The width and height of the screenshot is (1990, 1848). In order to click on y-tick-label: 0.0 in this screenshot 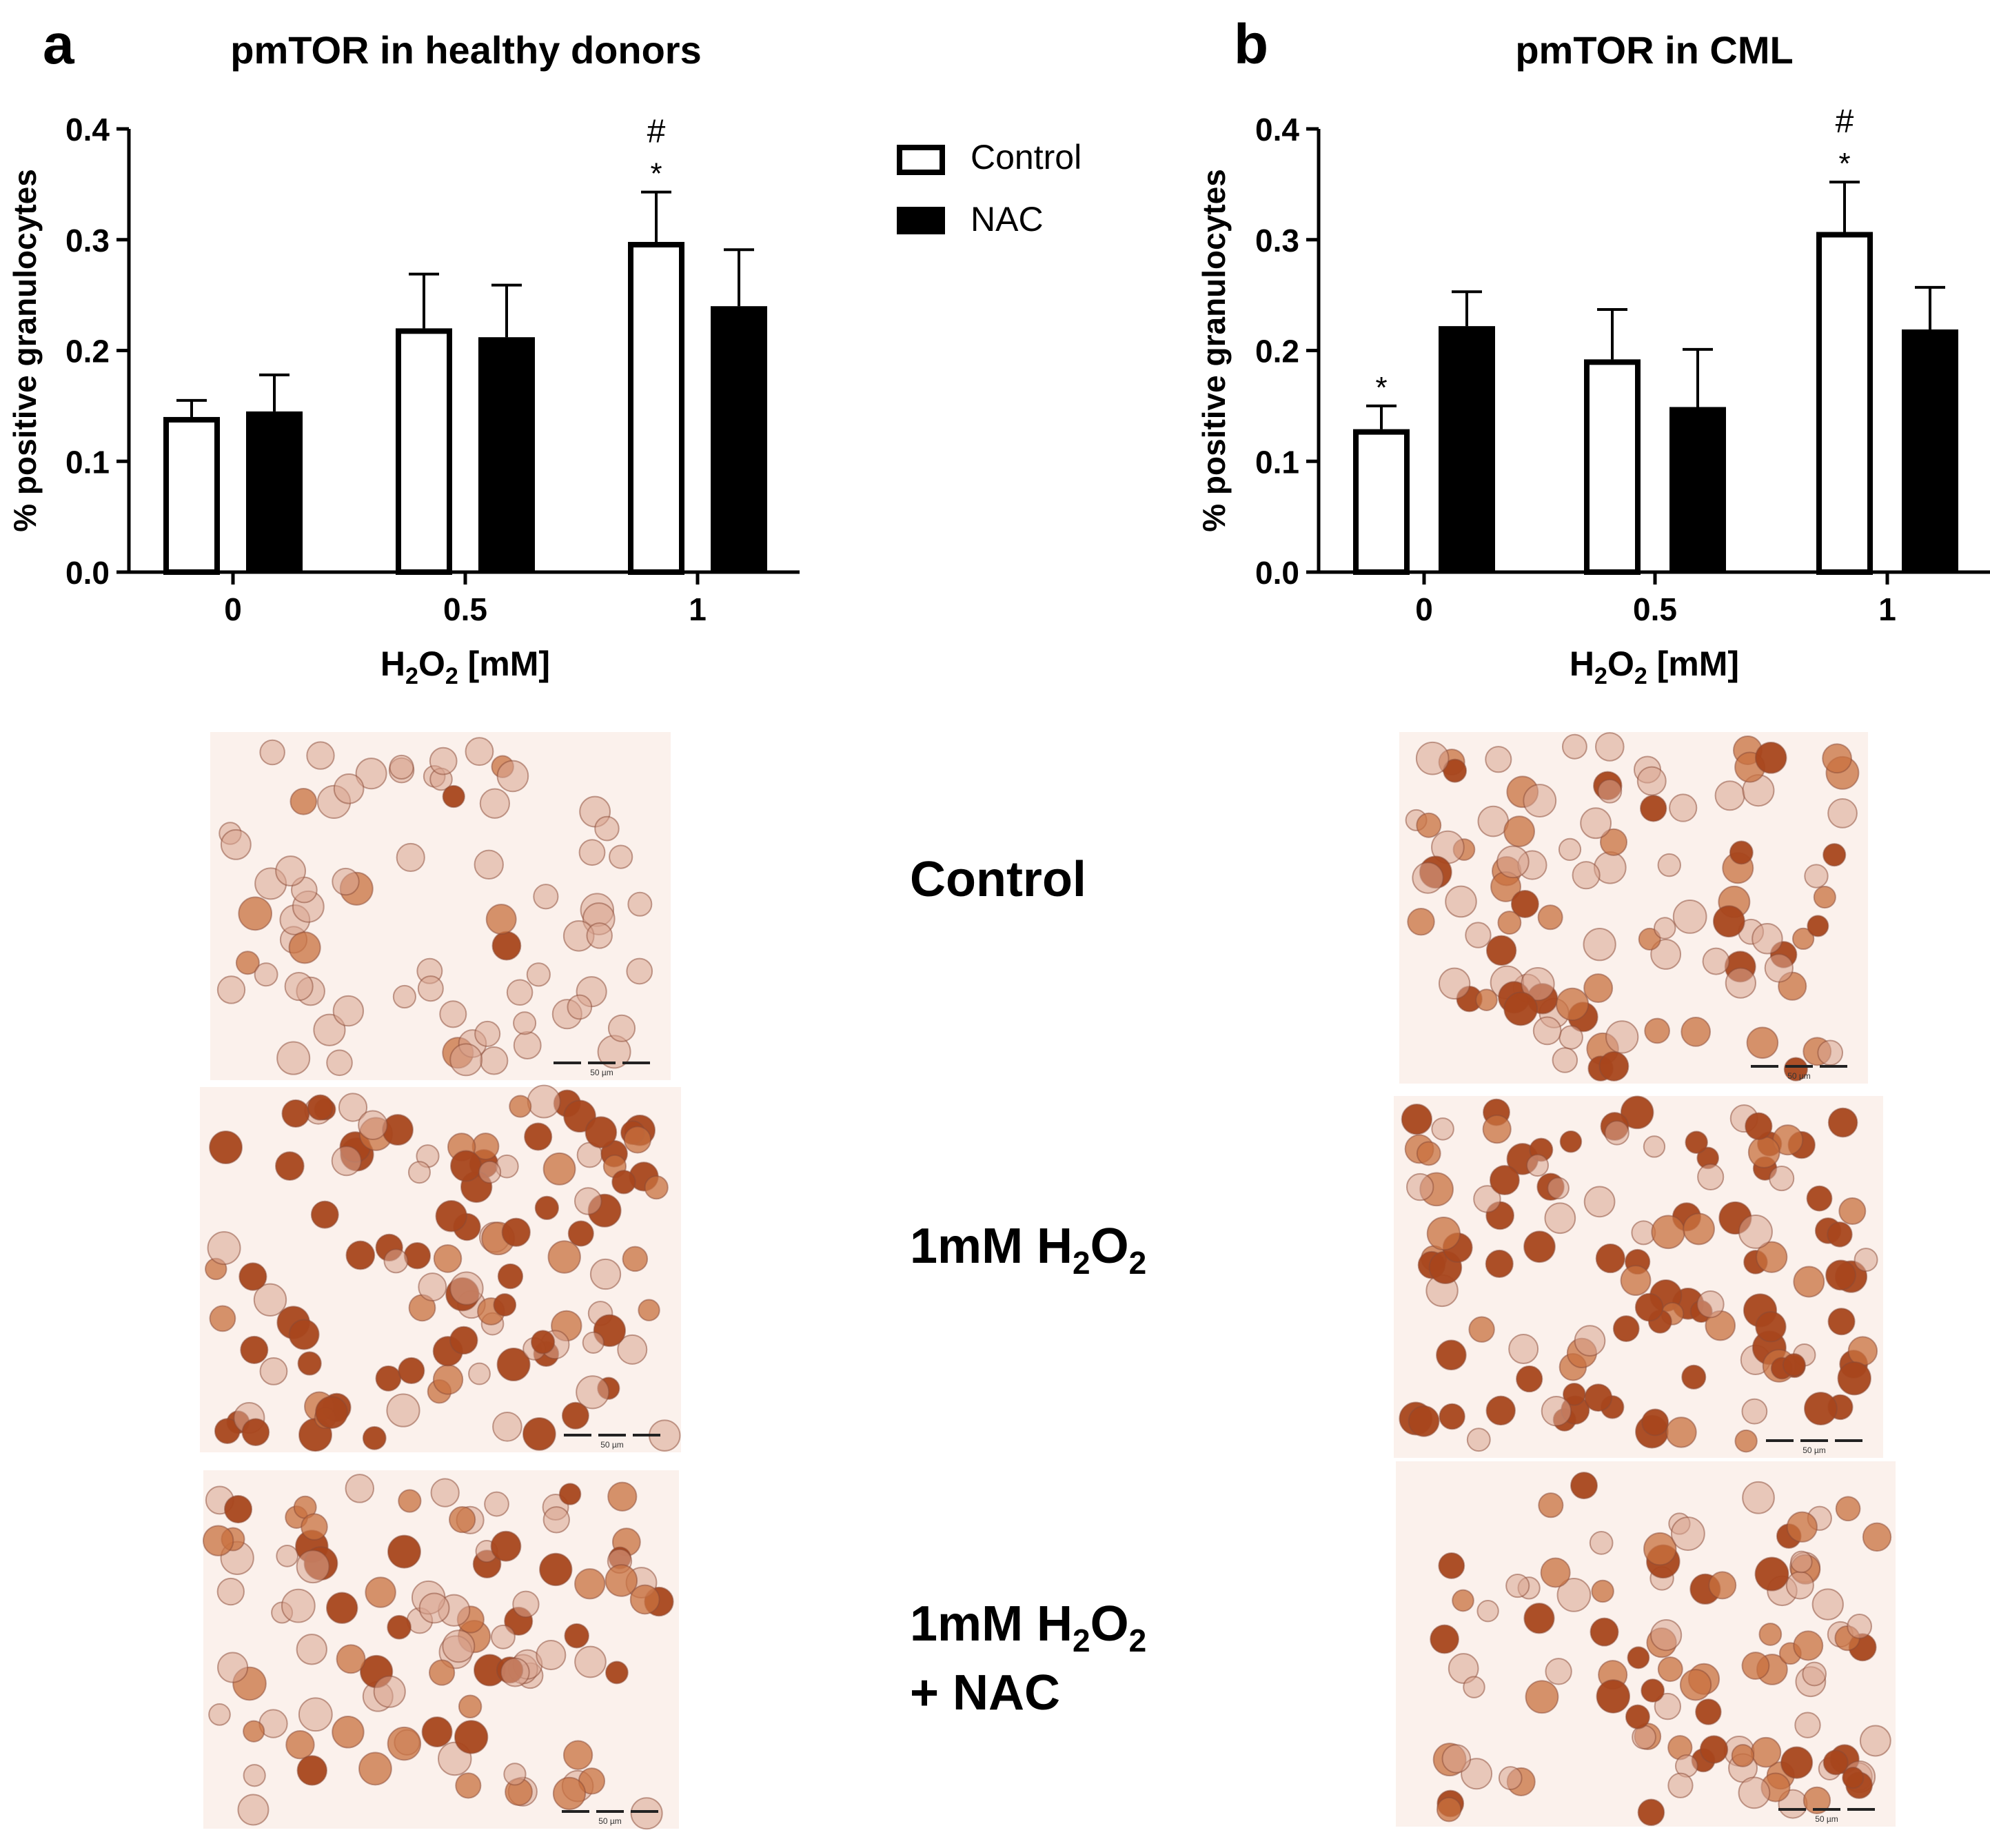, I will do `click(88, 573)`.